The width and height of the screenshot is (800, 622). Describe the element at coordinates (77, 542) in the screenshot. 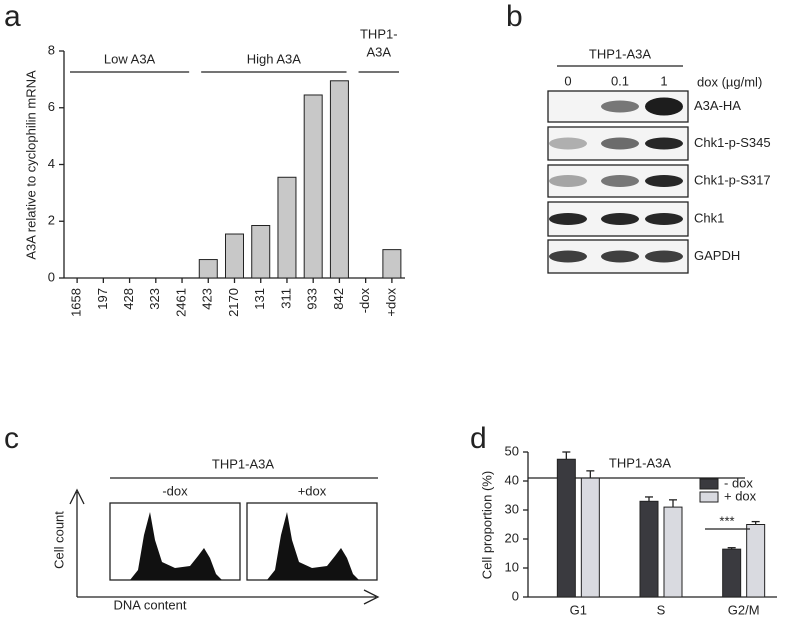

I see `y-arrow` at that location.